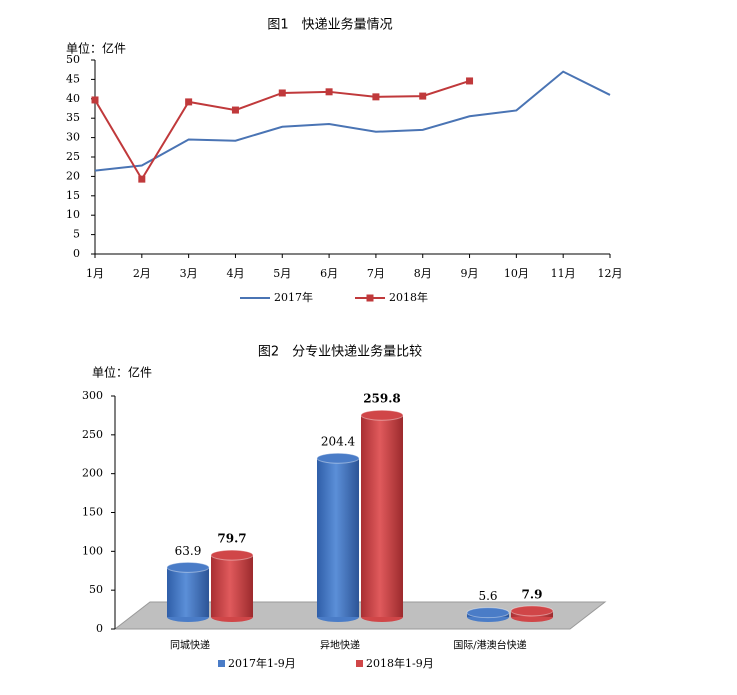 The image size is (737, 695). What do you see at coordinates (73, 98) in the screenshot?
I see `y-tick-label: 40` at bounding box center [73, 98].